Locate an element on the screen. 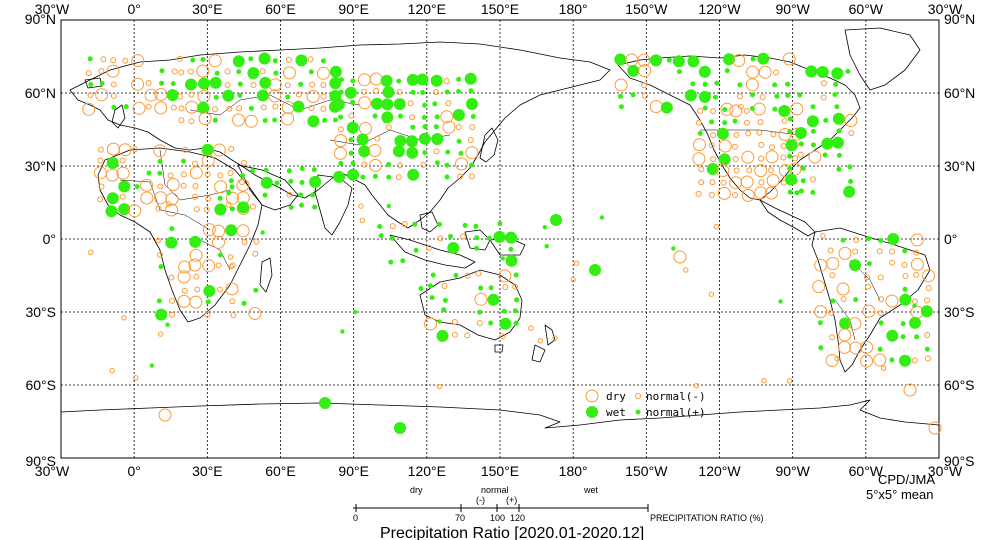 This screenshot has height=540, width=1000. lon-label-top: 60°E is located at coordinates (280, 9).